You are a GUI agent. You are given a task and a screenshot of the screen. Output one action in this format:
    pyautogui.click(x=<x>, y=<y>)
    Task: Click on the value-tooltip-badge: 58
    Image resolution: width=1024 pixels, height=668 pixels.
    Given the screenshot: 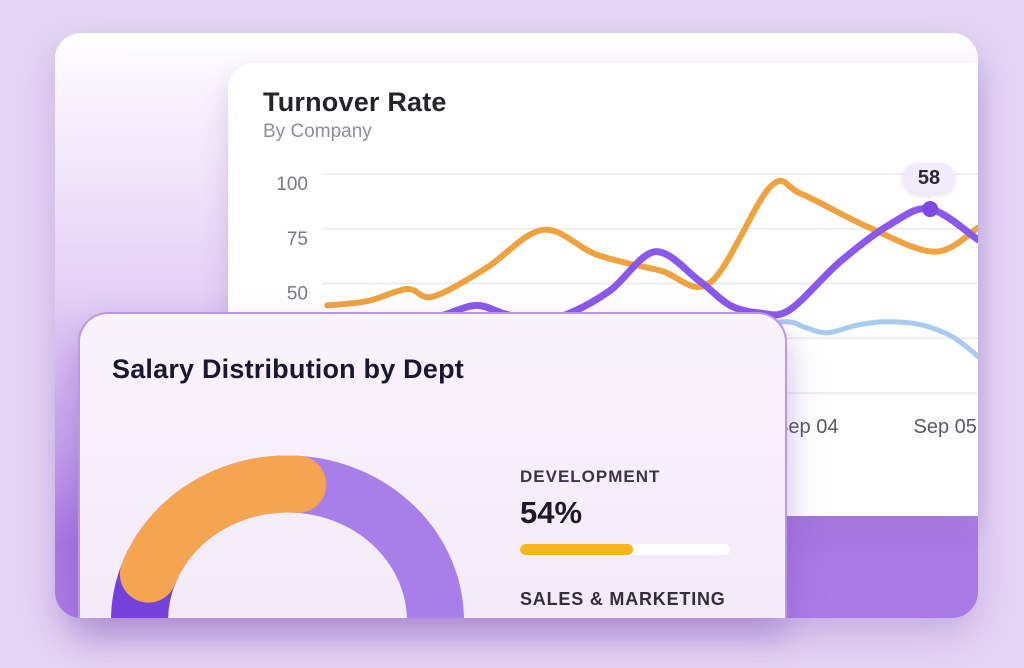 What is the action you would take?
    pyautogui.click(x=929, y=178)
    